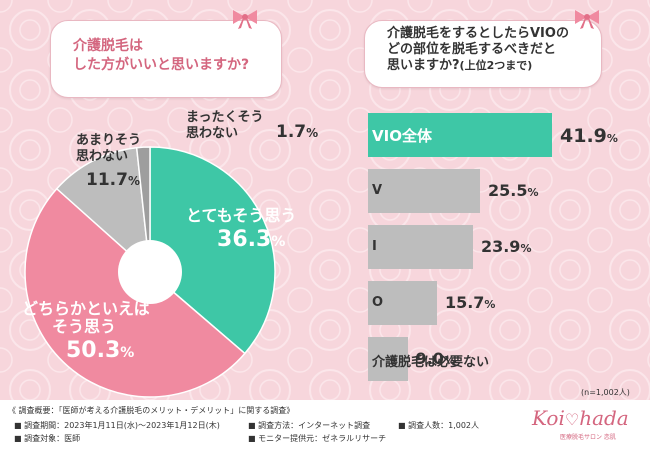  Describe the element at coordinates (439, 425) in the screenshot. I see `survey-count: ■ 調査人数：1,002人` at that location.